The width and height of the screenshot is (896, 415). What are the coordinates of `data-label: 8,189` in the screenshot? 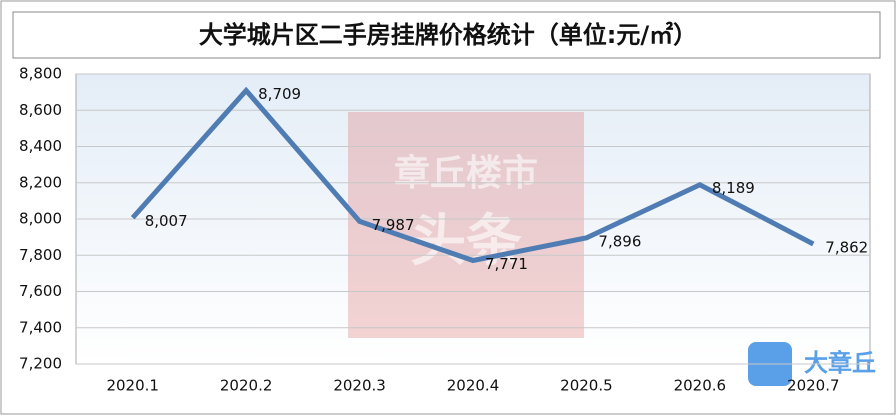 It's located at (733, 188).